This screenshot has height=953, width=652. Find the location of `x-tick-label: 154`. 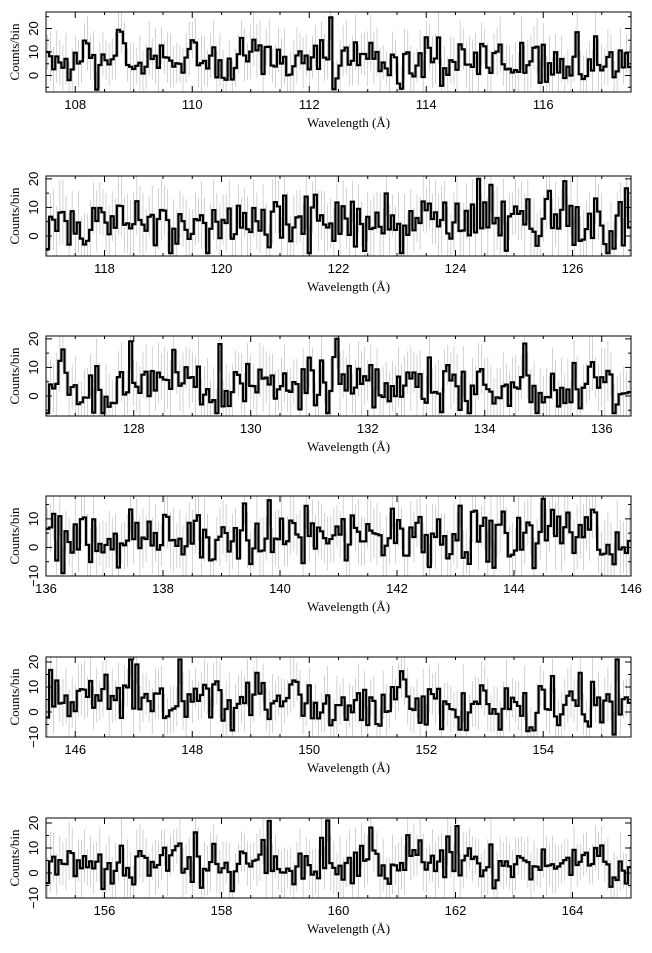

x-tick-label: 154 is located at coordinates (543, 749).